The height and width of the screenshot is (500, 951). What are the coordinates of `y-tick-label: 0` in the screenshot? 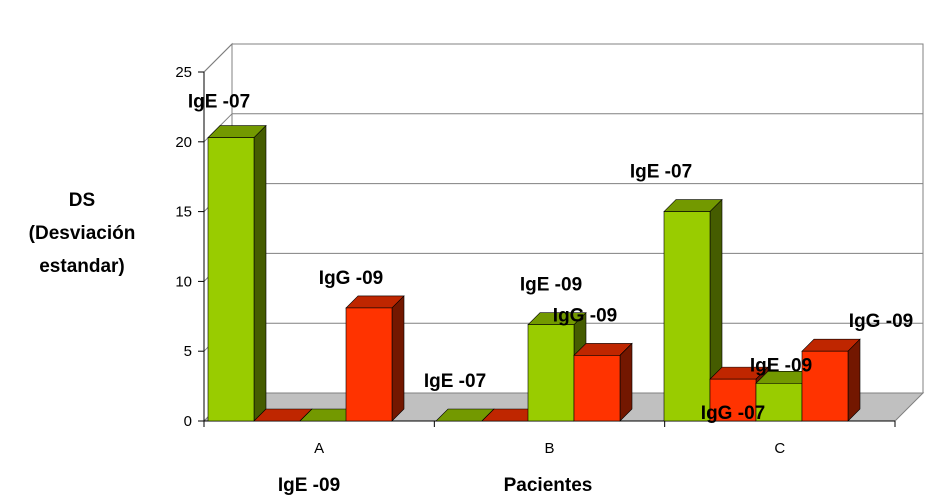 It's located at (188, 421).